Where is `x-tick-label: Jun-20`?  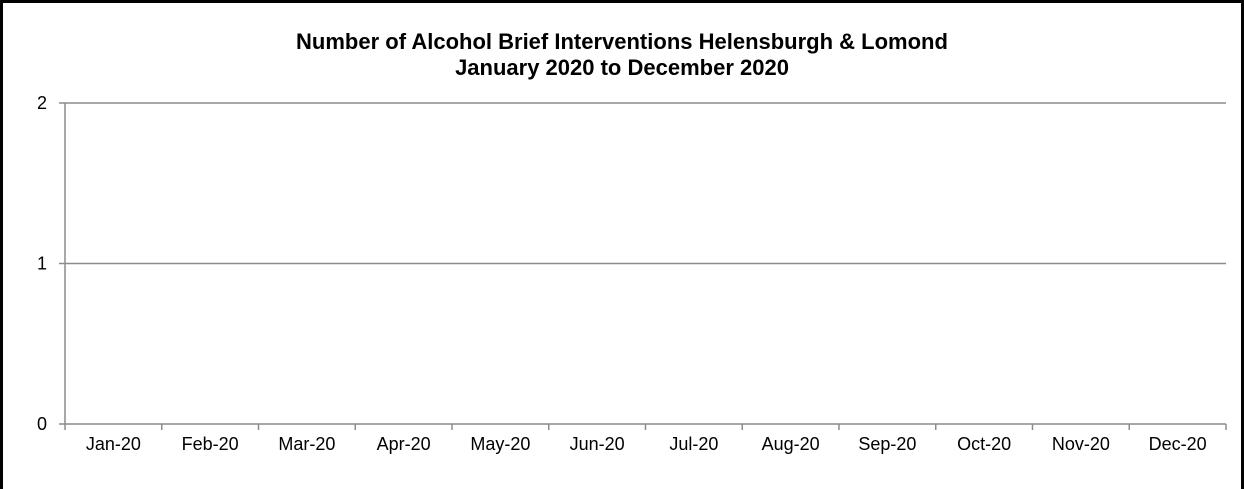
x-tick-label: Jun-20 is located at coordinates (597, 444).